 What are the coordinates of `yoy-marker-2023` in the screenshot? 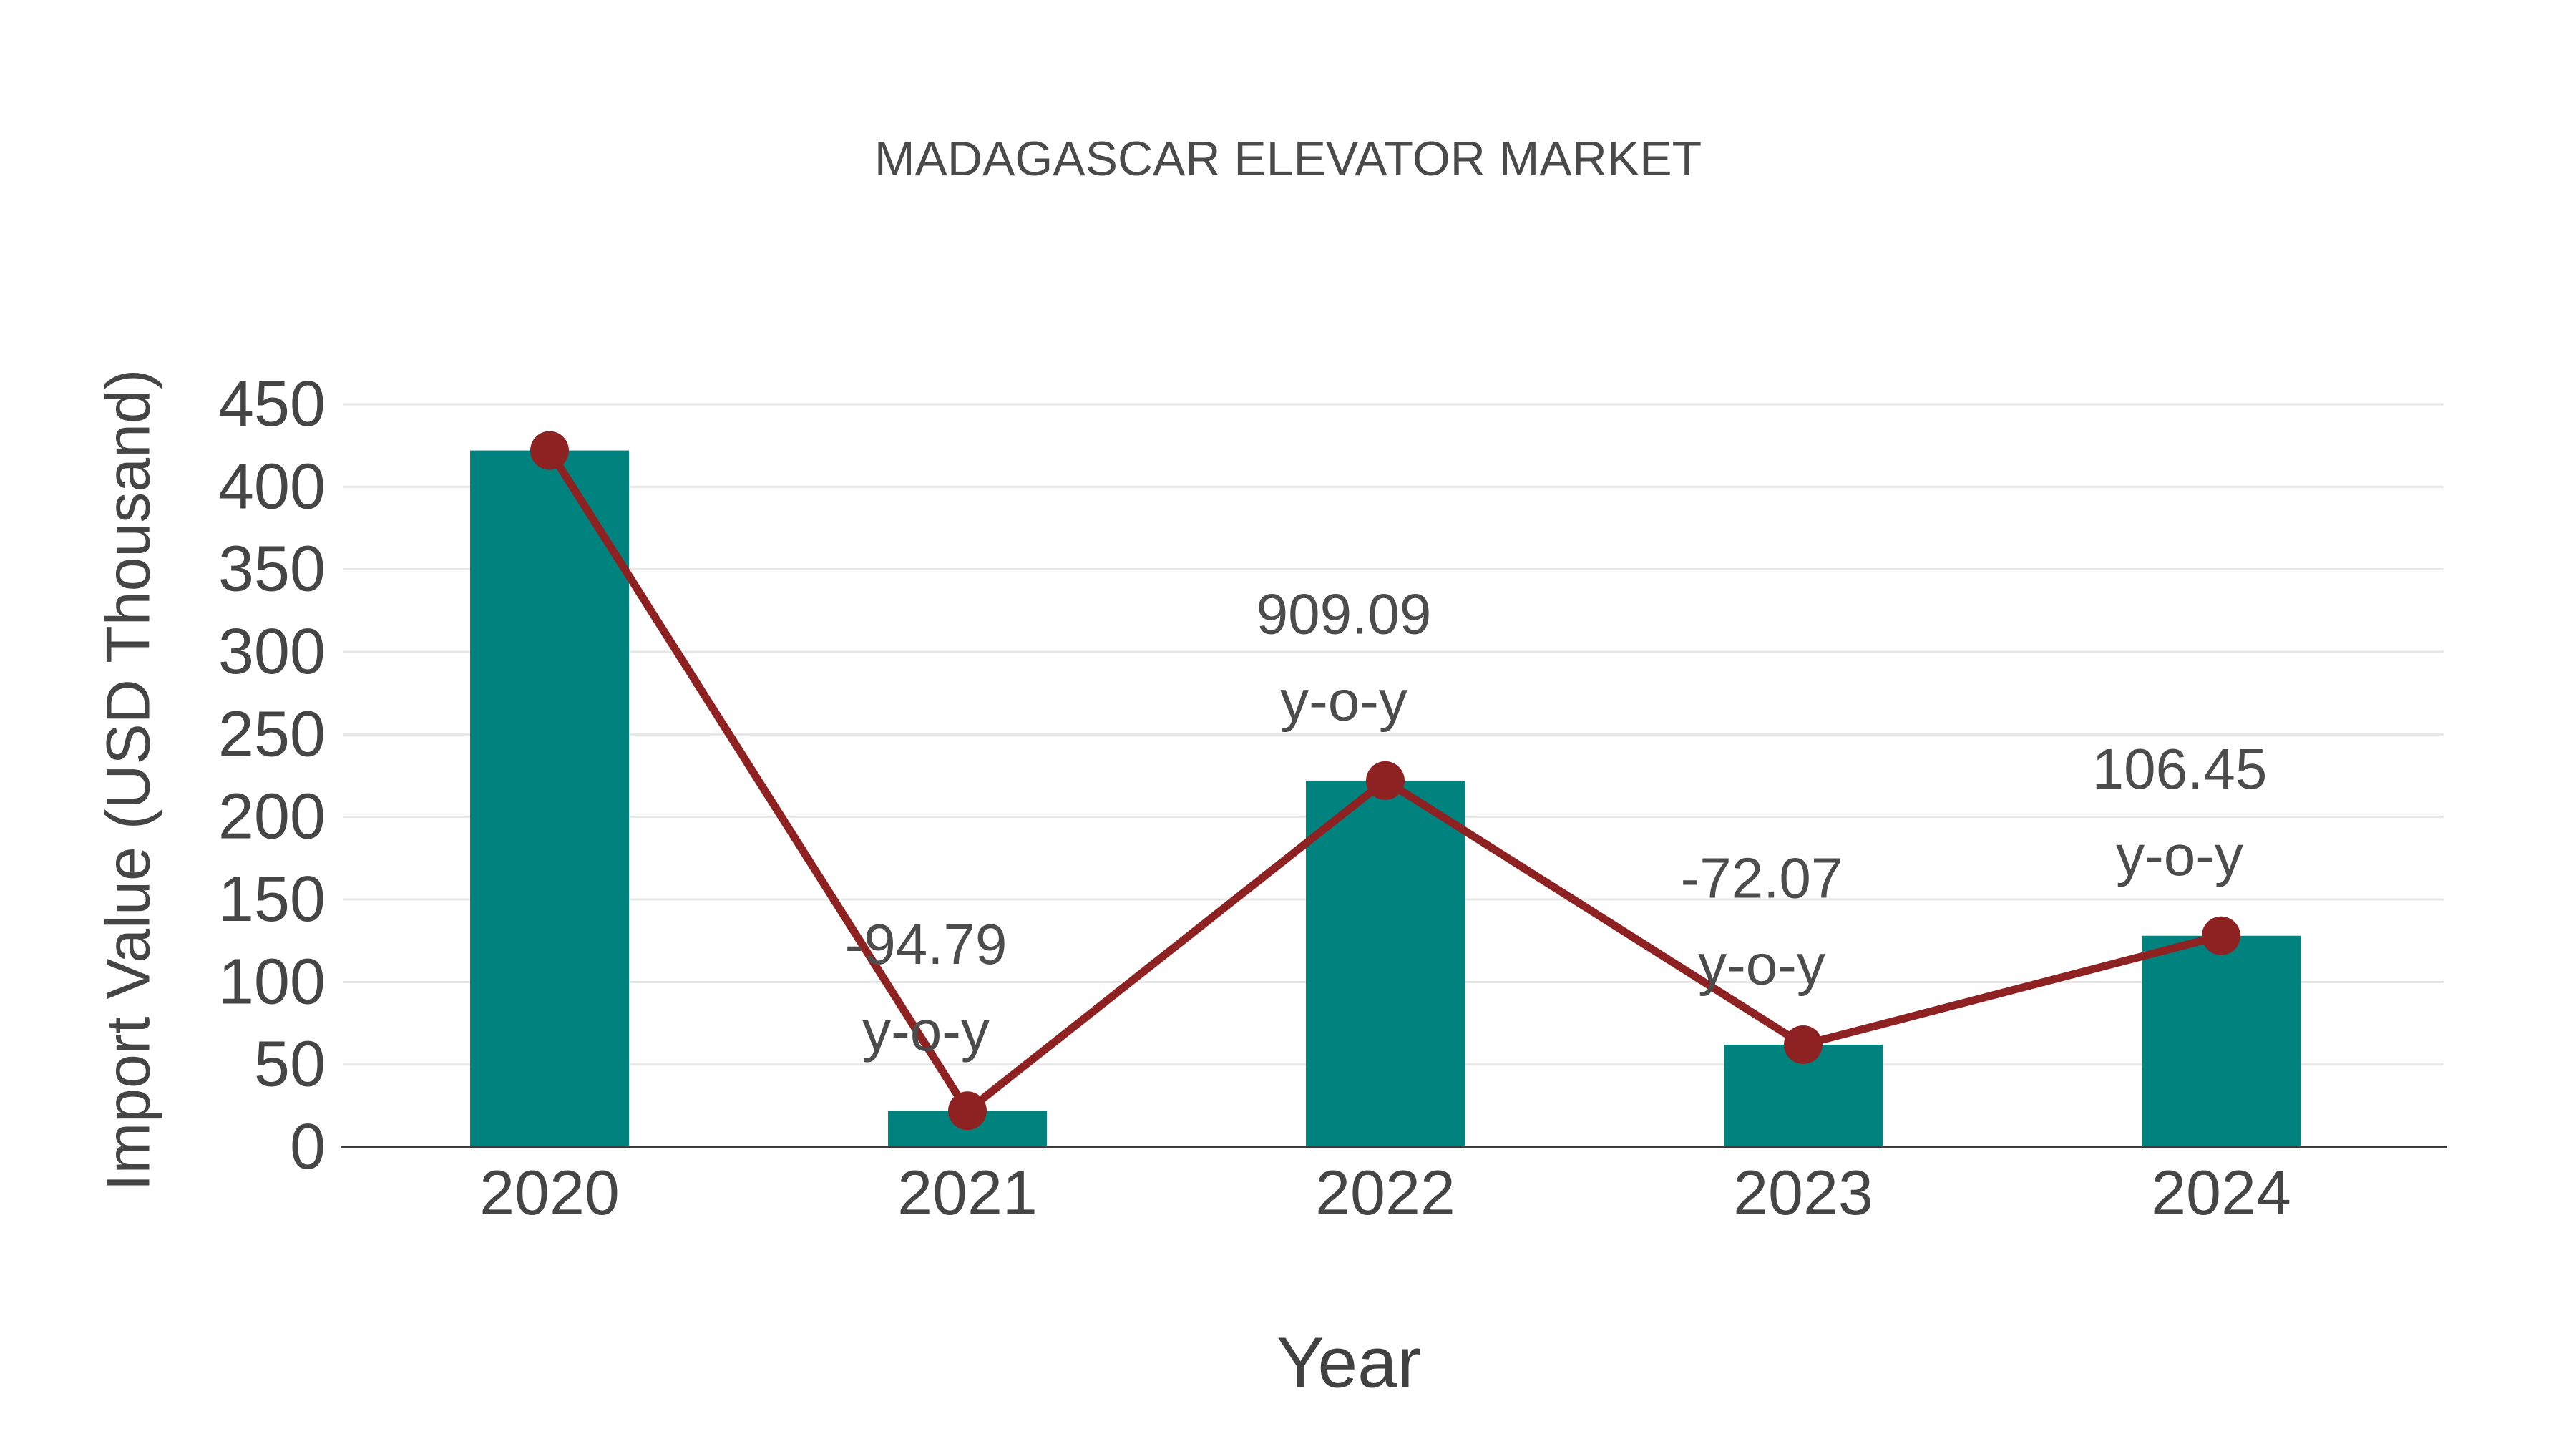 It's located at (1803, 1044).